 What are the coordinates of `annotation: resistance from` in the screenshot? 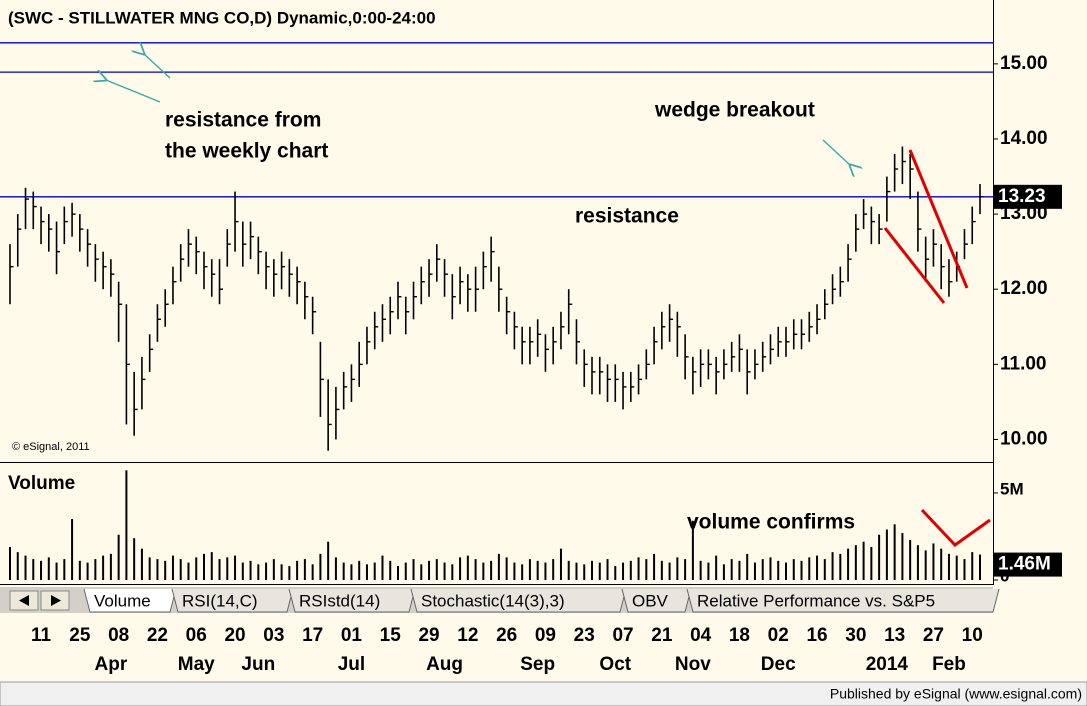 It's located at (243, 120).